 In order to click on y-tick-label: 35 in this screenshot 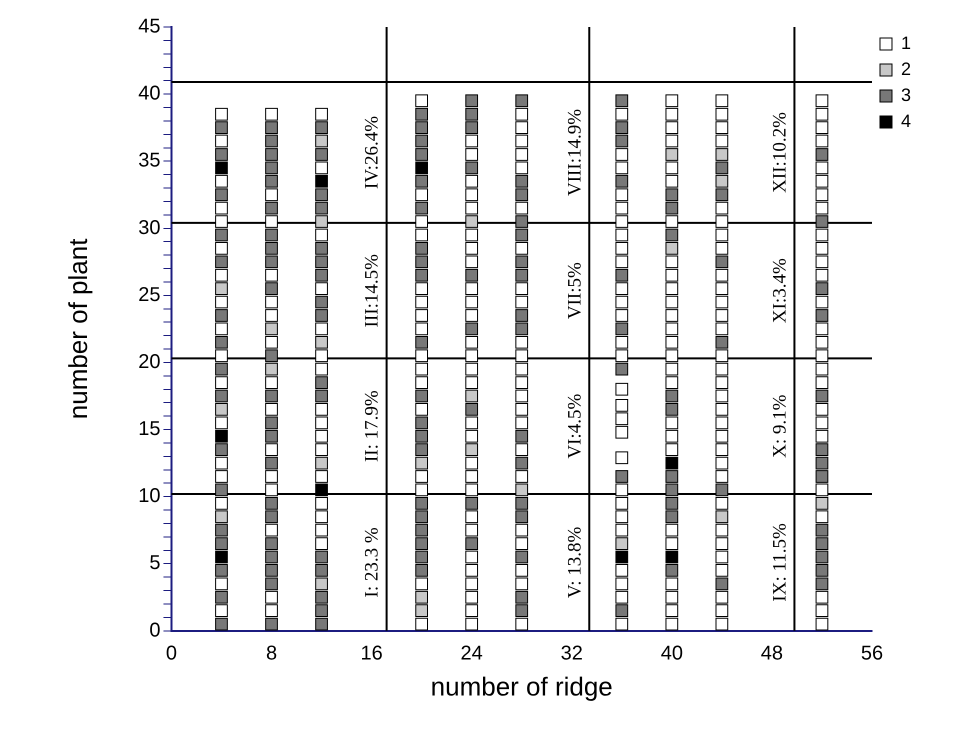, I will do `click(149, 161)`.